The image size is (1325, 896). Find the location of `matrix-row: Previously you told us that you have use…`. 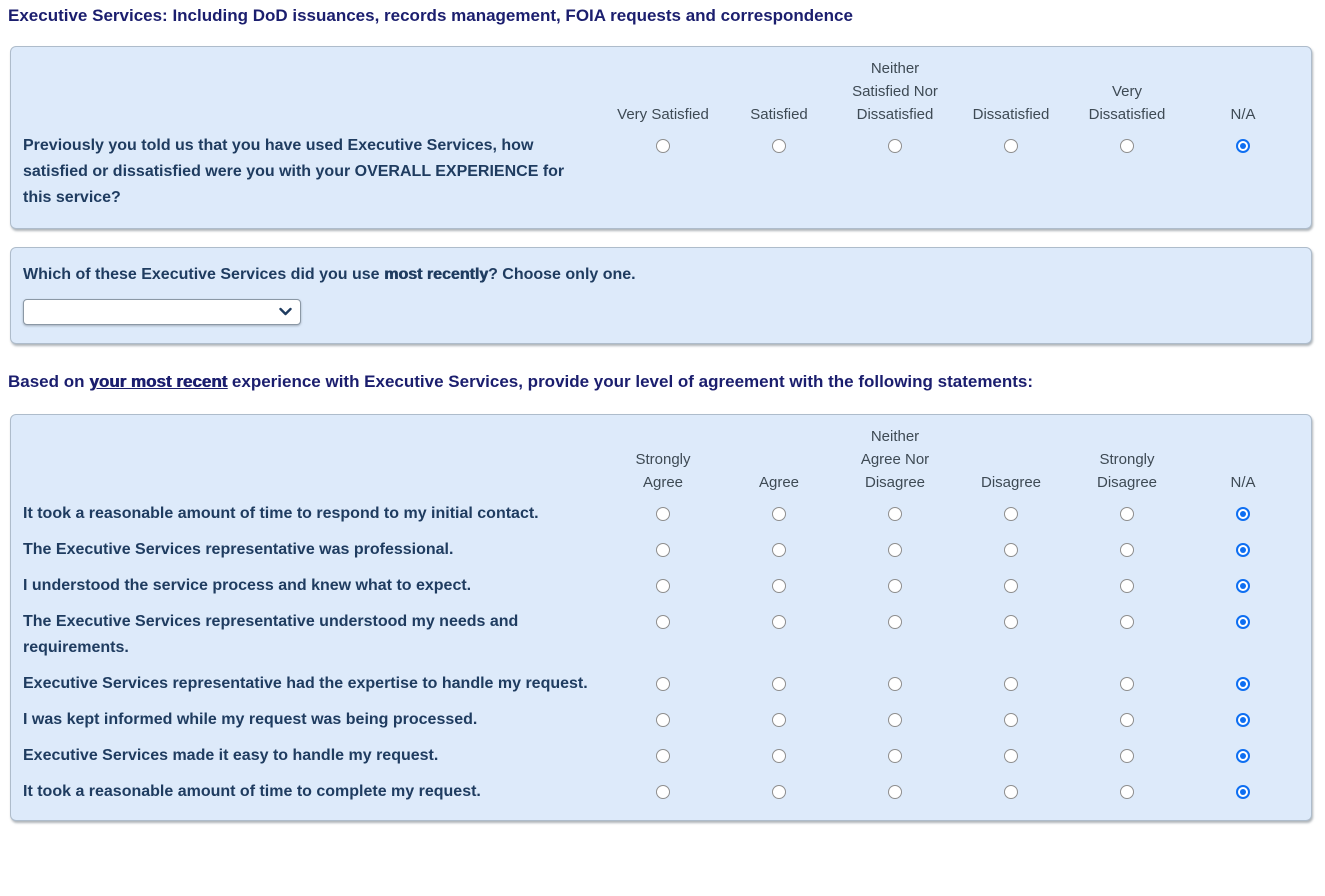

matrix-row: Previously you told us that you have use… is located at coordinates (661, 172).